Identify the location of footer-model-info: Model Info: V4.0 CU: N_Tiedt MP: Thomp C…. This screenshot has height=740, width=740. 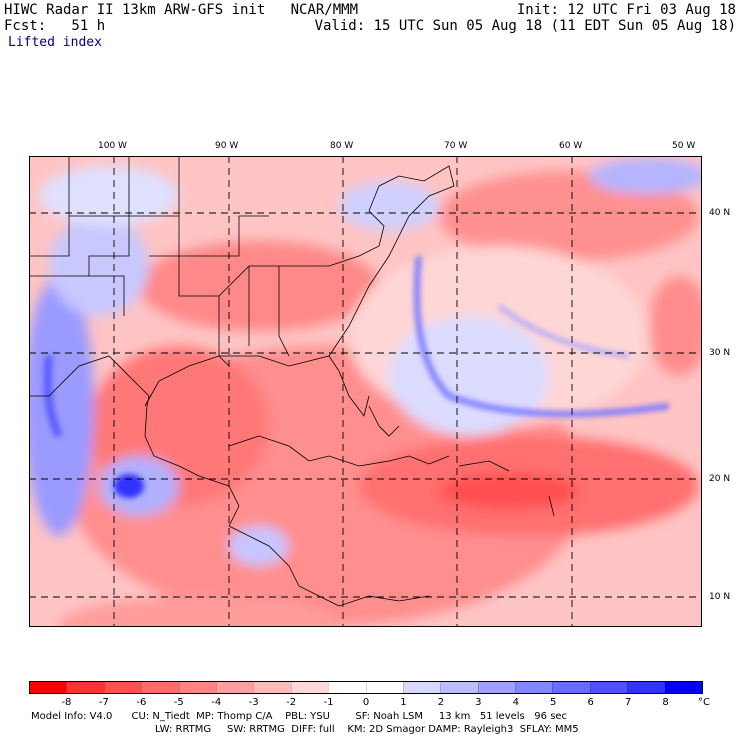
(299, 716).